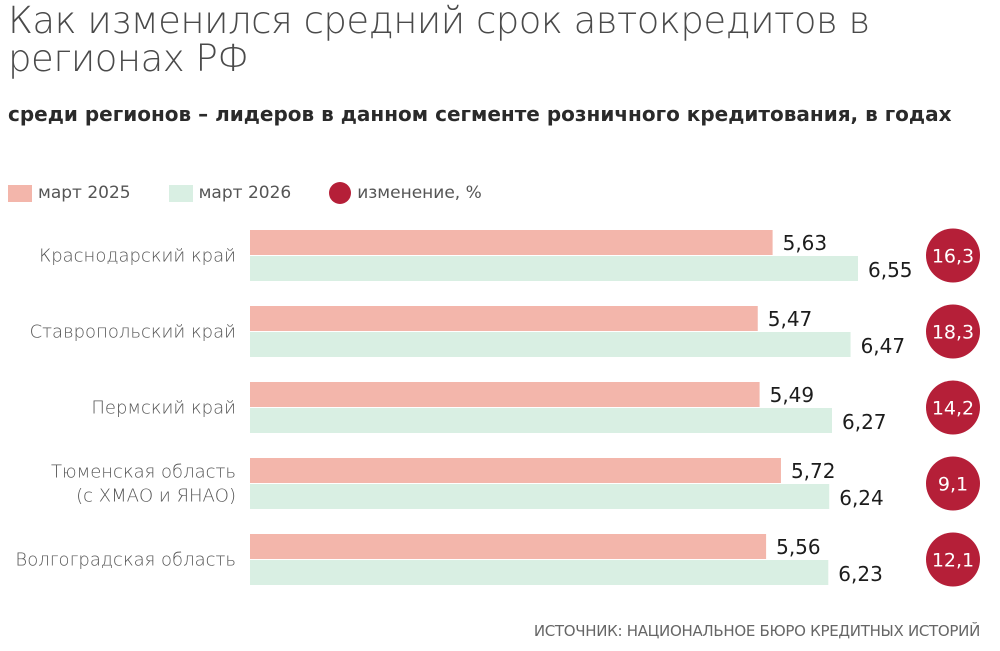  What do you see at coordinates (137, 256) in the screenshot?
I see `category-label: Краснодарский край` at bounding box center [137, 256].